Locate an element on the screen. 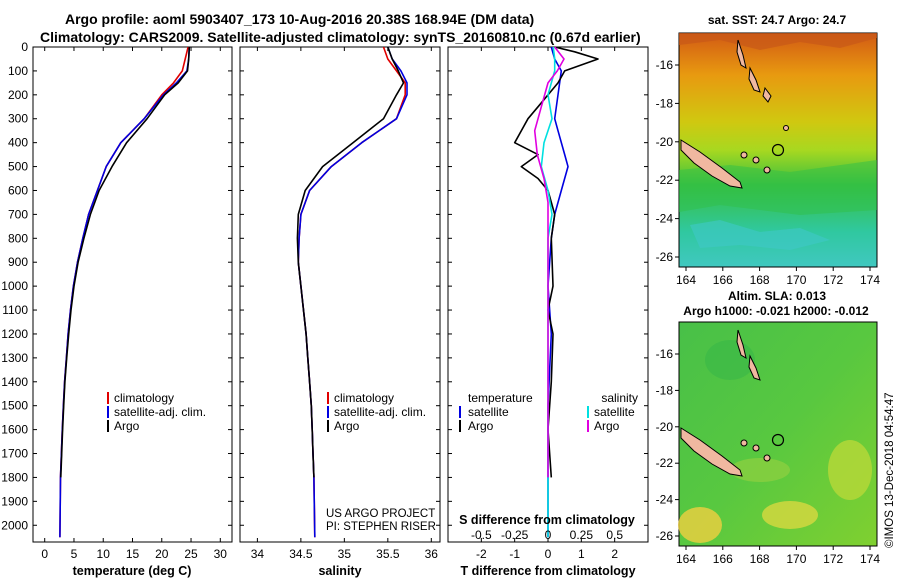 The width and height of the screenshot is (900, 580). map-x-tick-label: 164 is located at coordinates (686, 280).